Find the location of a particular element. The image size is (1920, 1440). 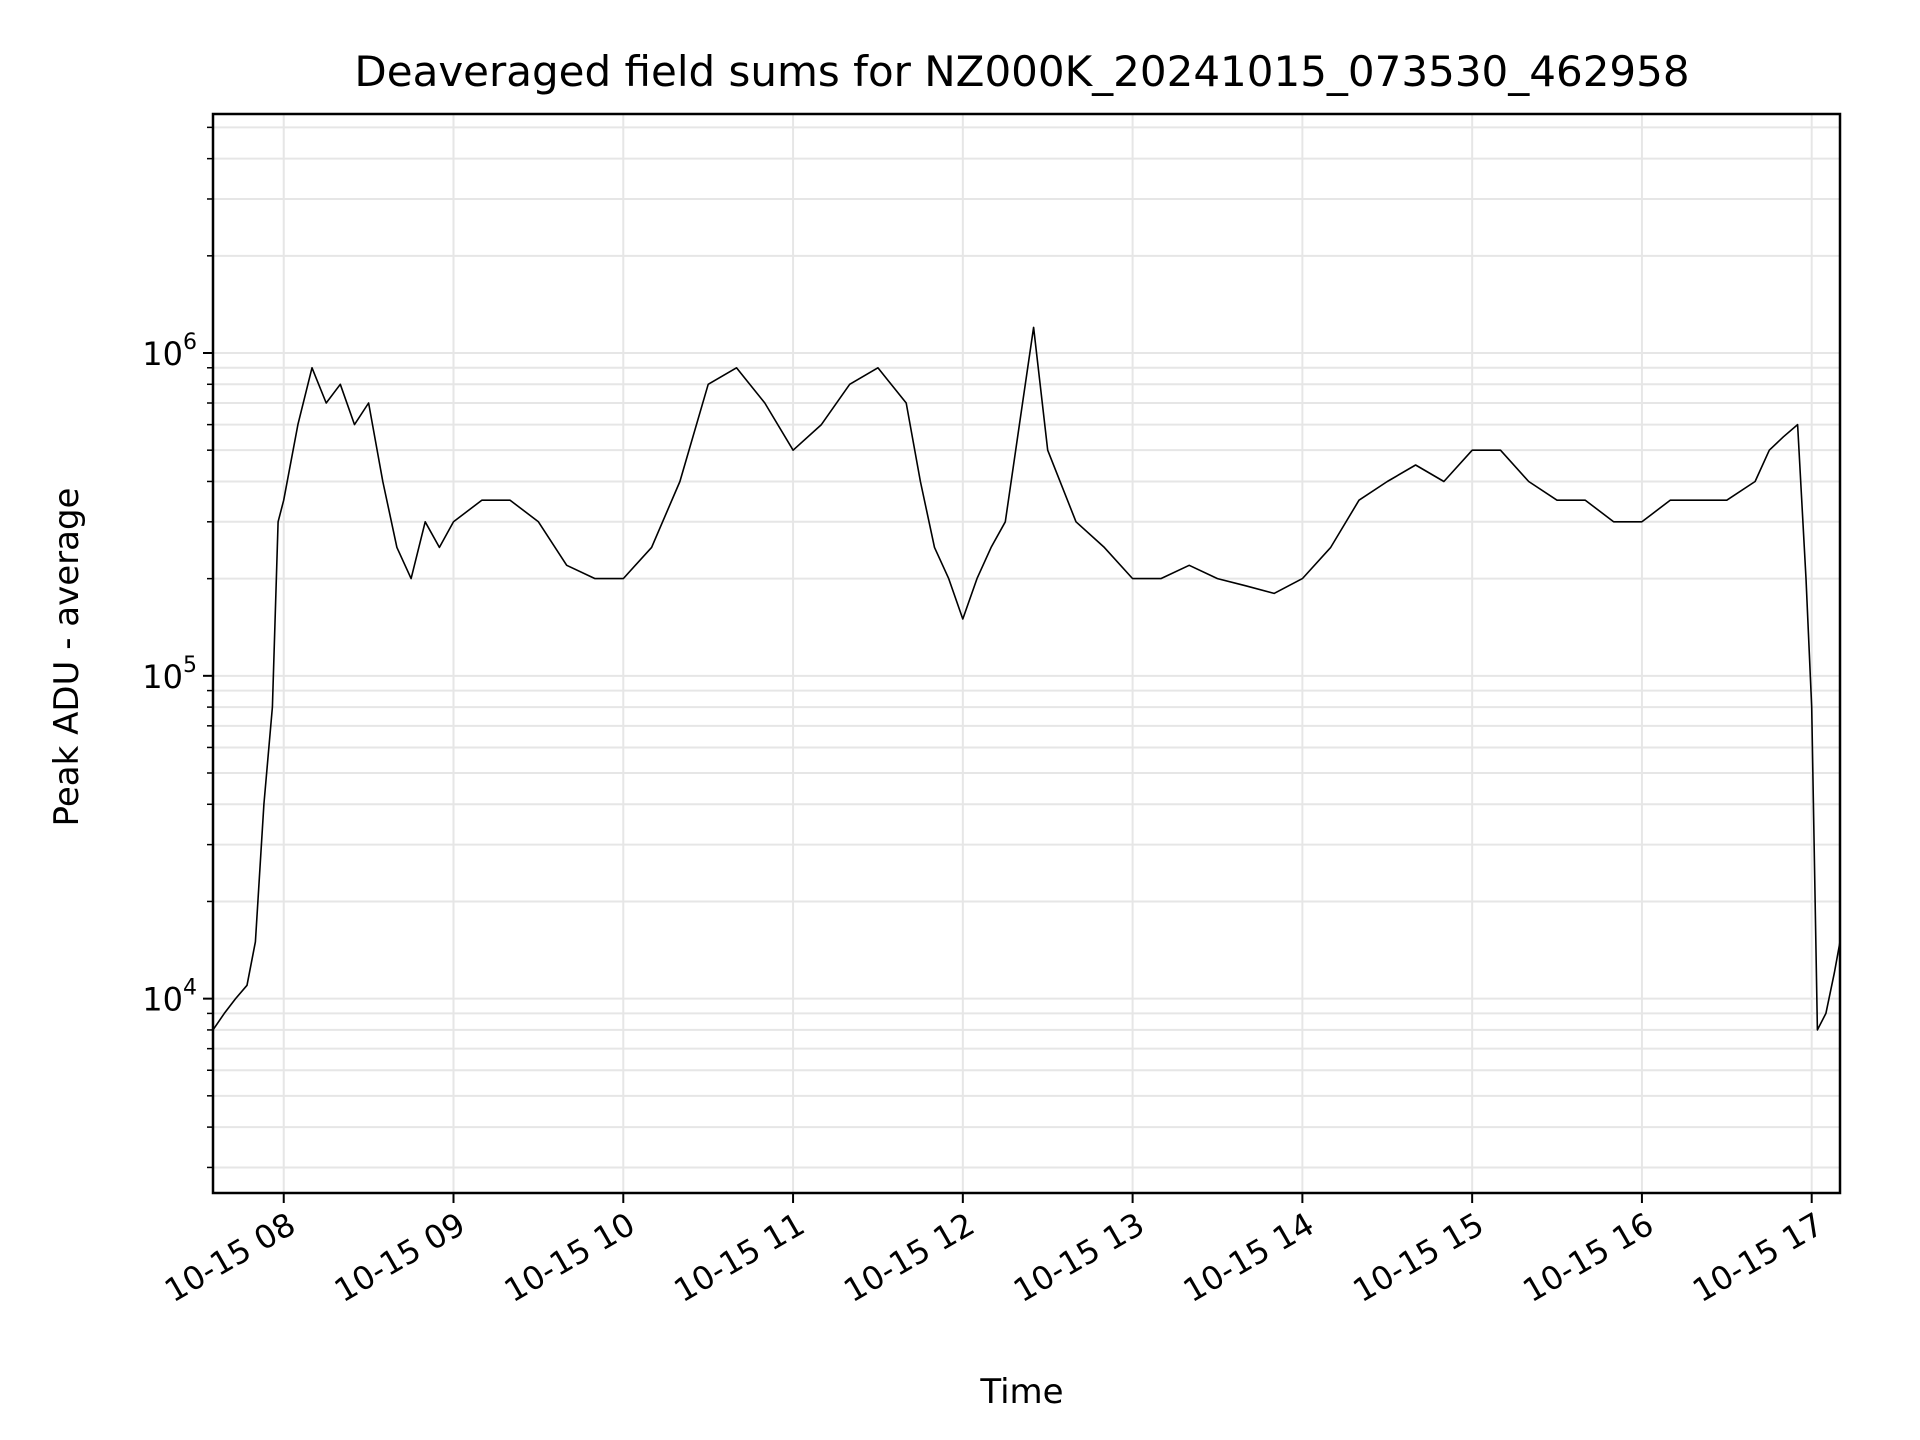

y-tick-label: 10⁴ is located at coordinates (169, 997).